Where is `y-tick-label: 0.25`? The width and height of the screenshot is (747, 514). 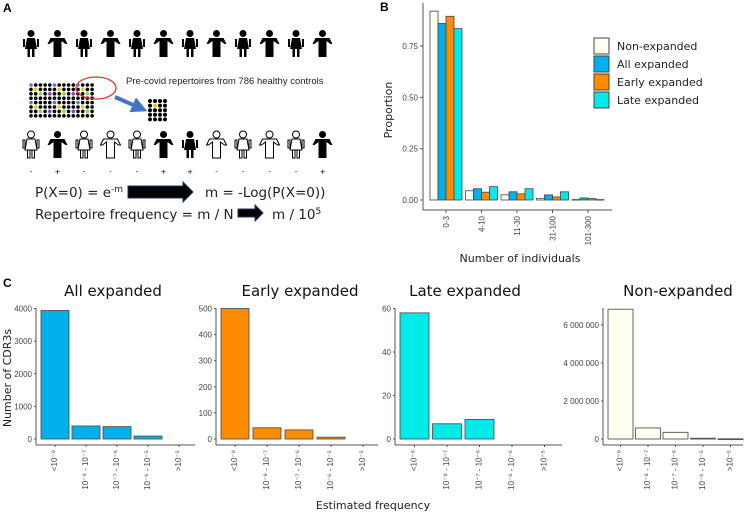
y-tick-label: 0.25 is located at coordinates (410, 149).